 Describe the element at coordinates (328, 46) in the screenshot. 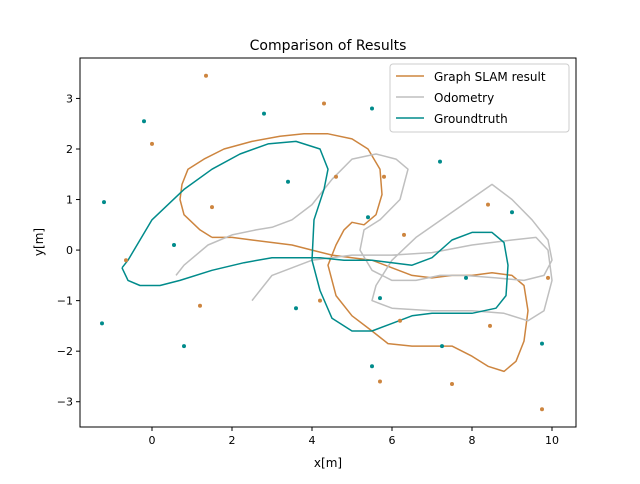

I see `chart-title: Comparison of Results` at that location.